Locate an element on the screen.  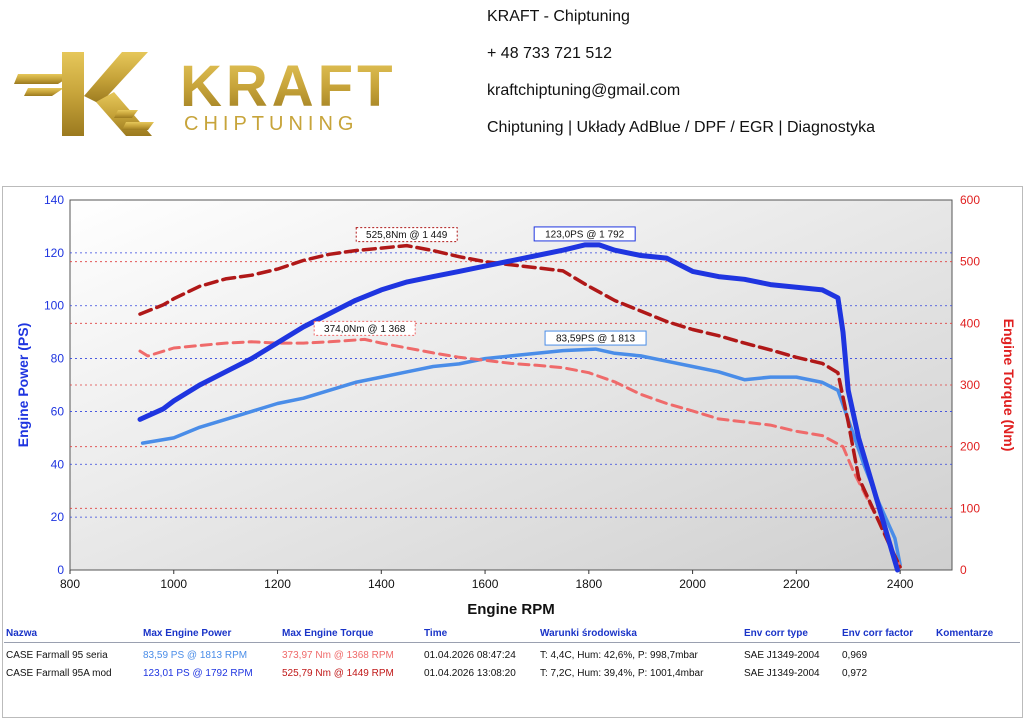
annotation-power_mod_max: 123,0PS @ 1 792 is located at coordinates (584, 234).